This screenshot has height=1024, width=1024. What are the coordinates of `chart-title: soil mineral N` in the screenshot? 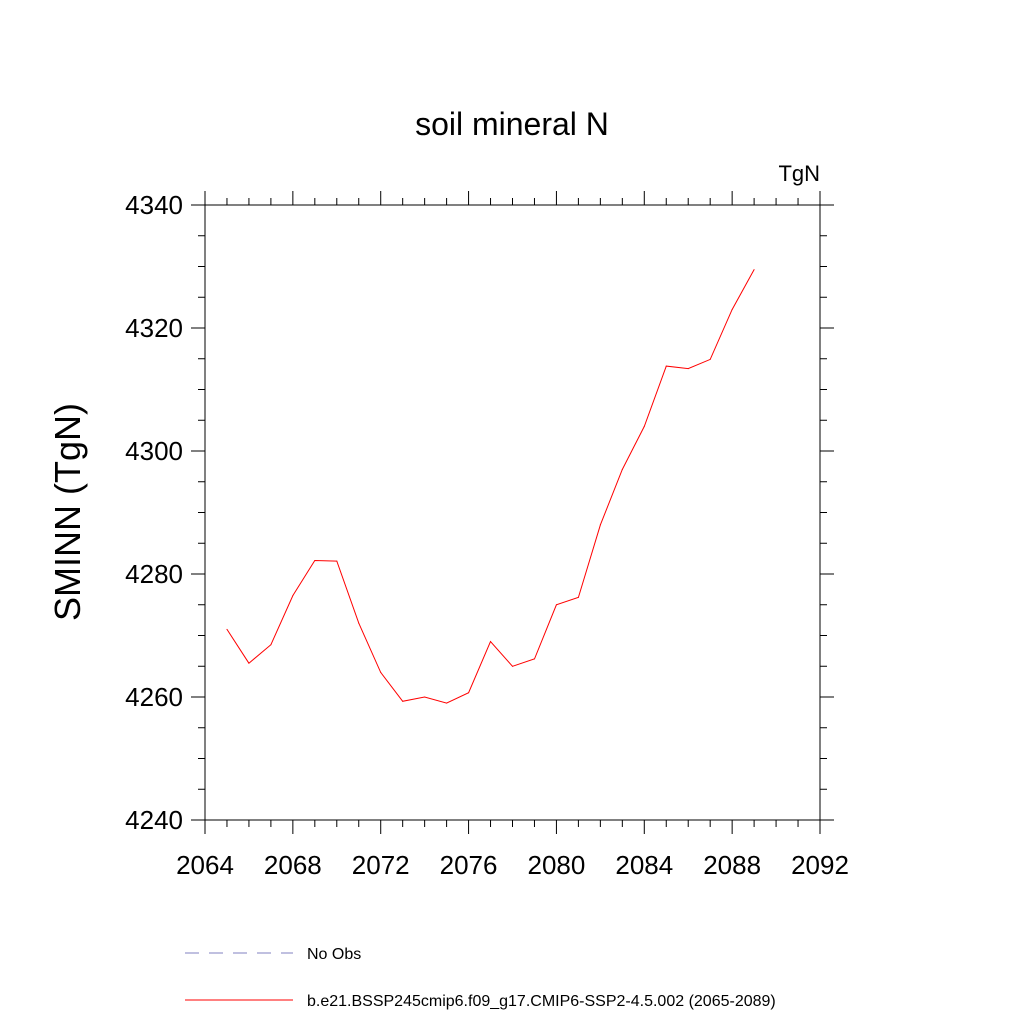 It's located at (512, 124).